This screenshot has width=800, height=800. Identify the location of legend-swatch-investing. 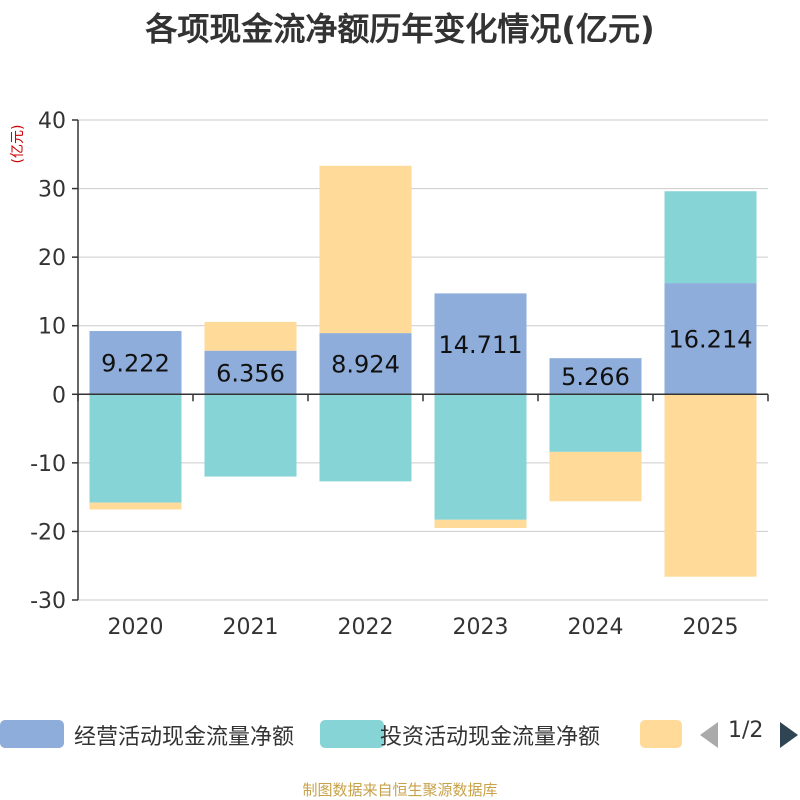
(352, 734).